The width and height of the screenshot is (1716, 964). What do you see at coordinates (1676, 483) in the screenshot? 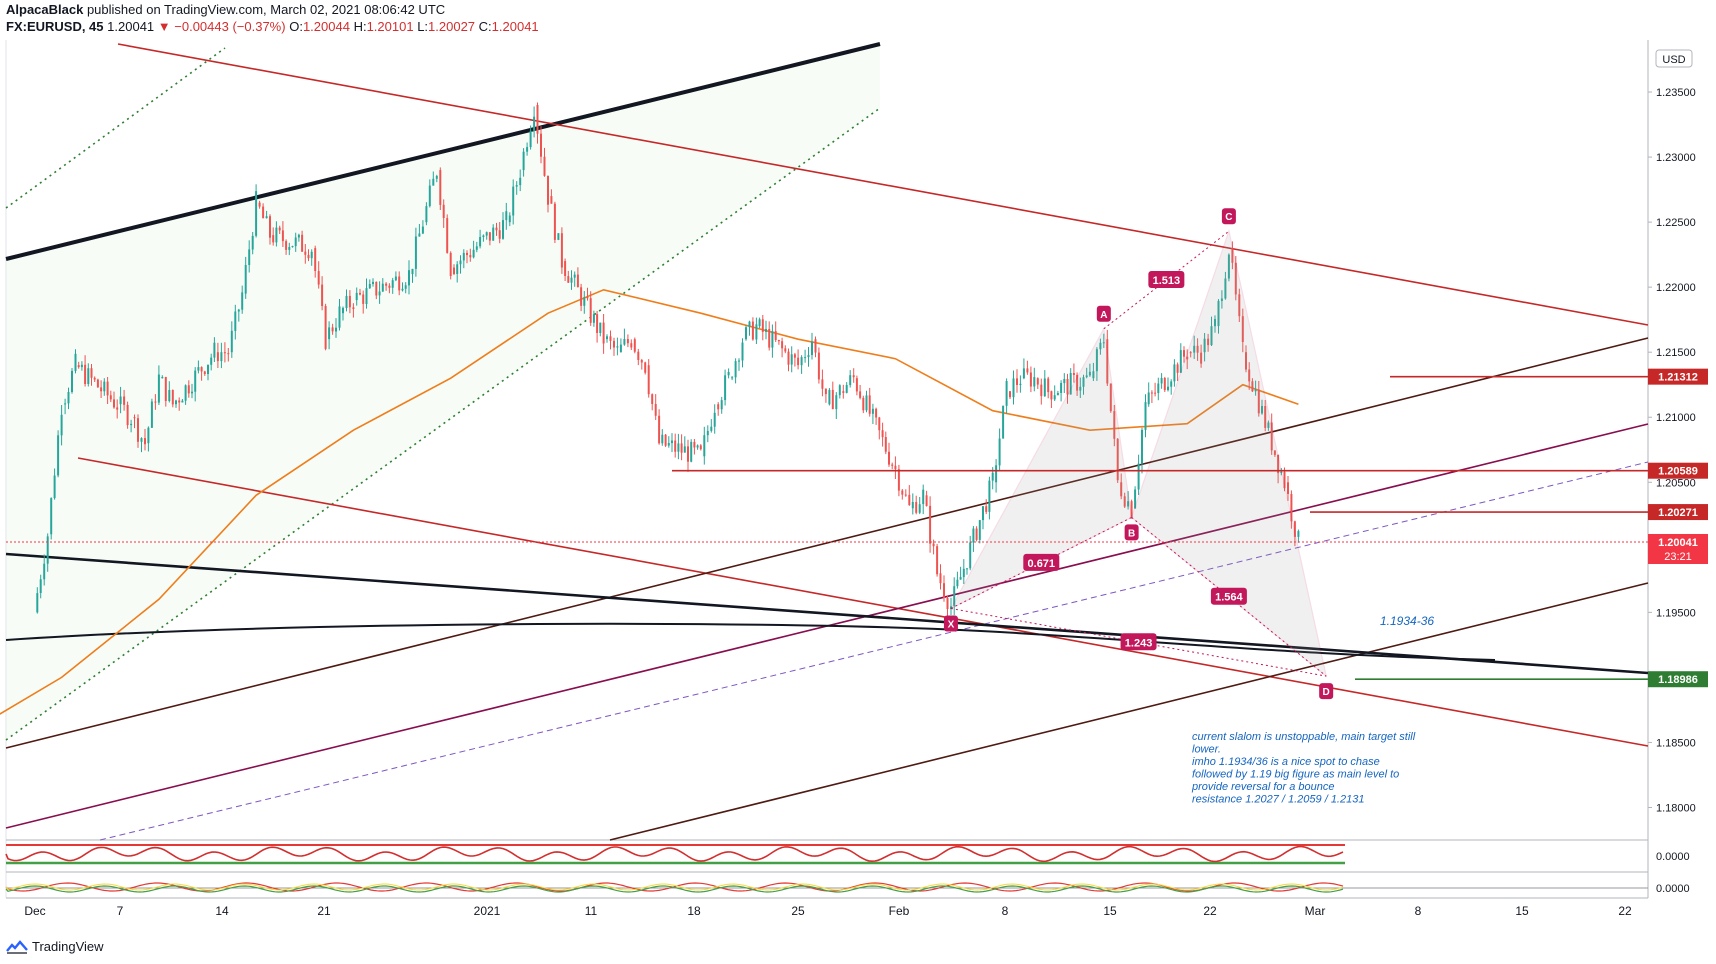
I see `y-tick-label: 1.20500` at bounding box center [1676, 483].